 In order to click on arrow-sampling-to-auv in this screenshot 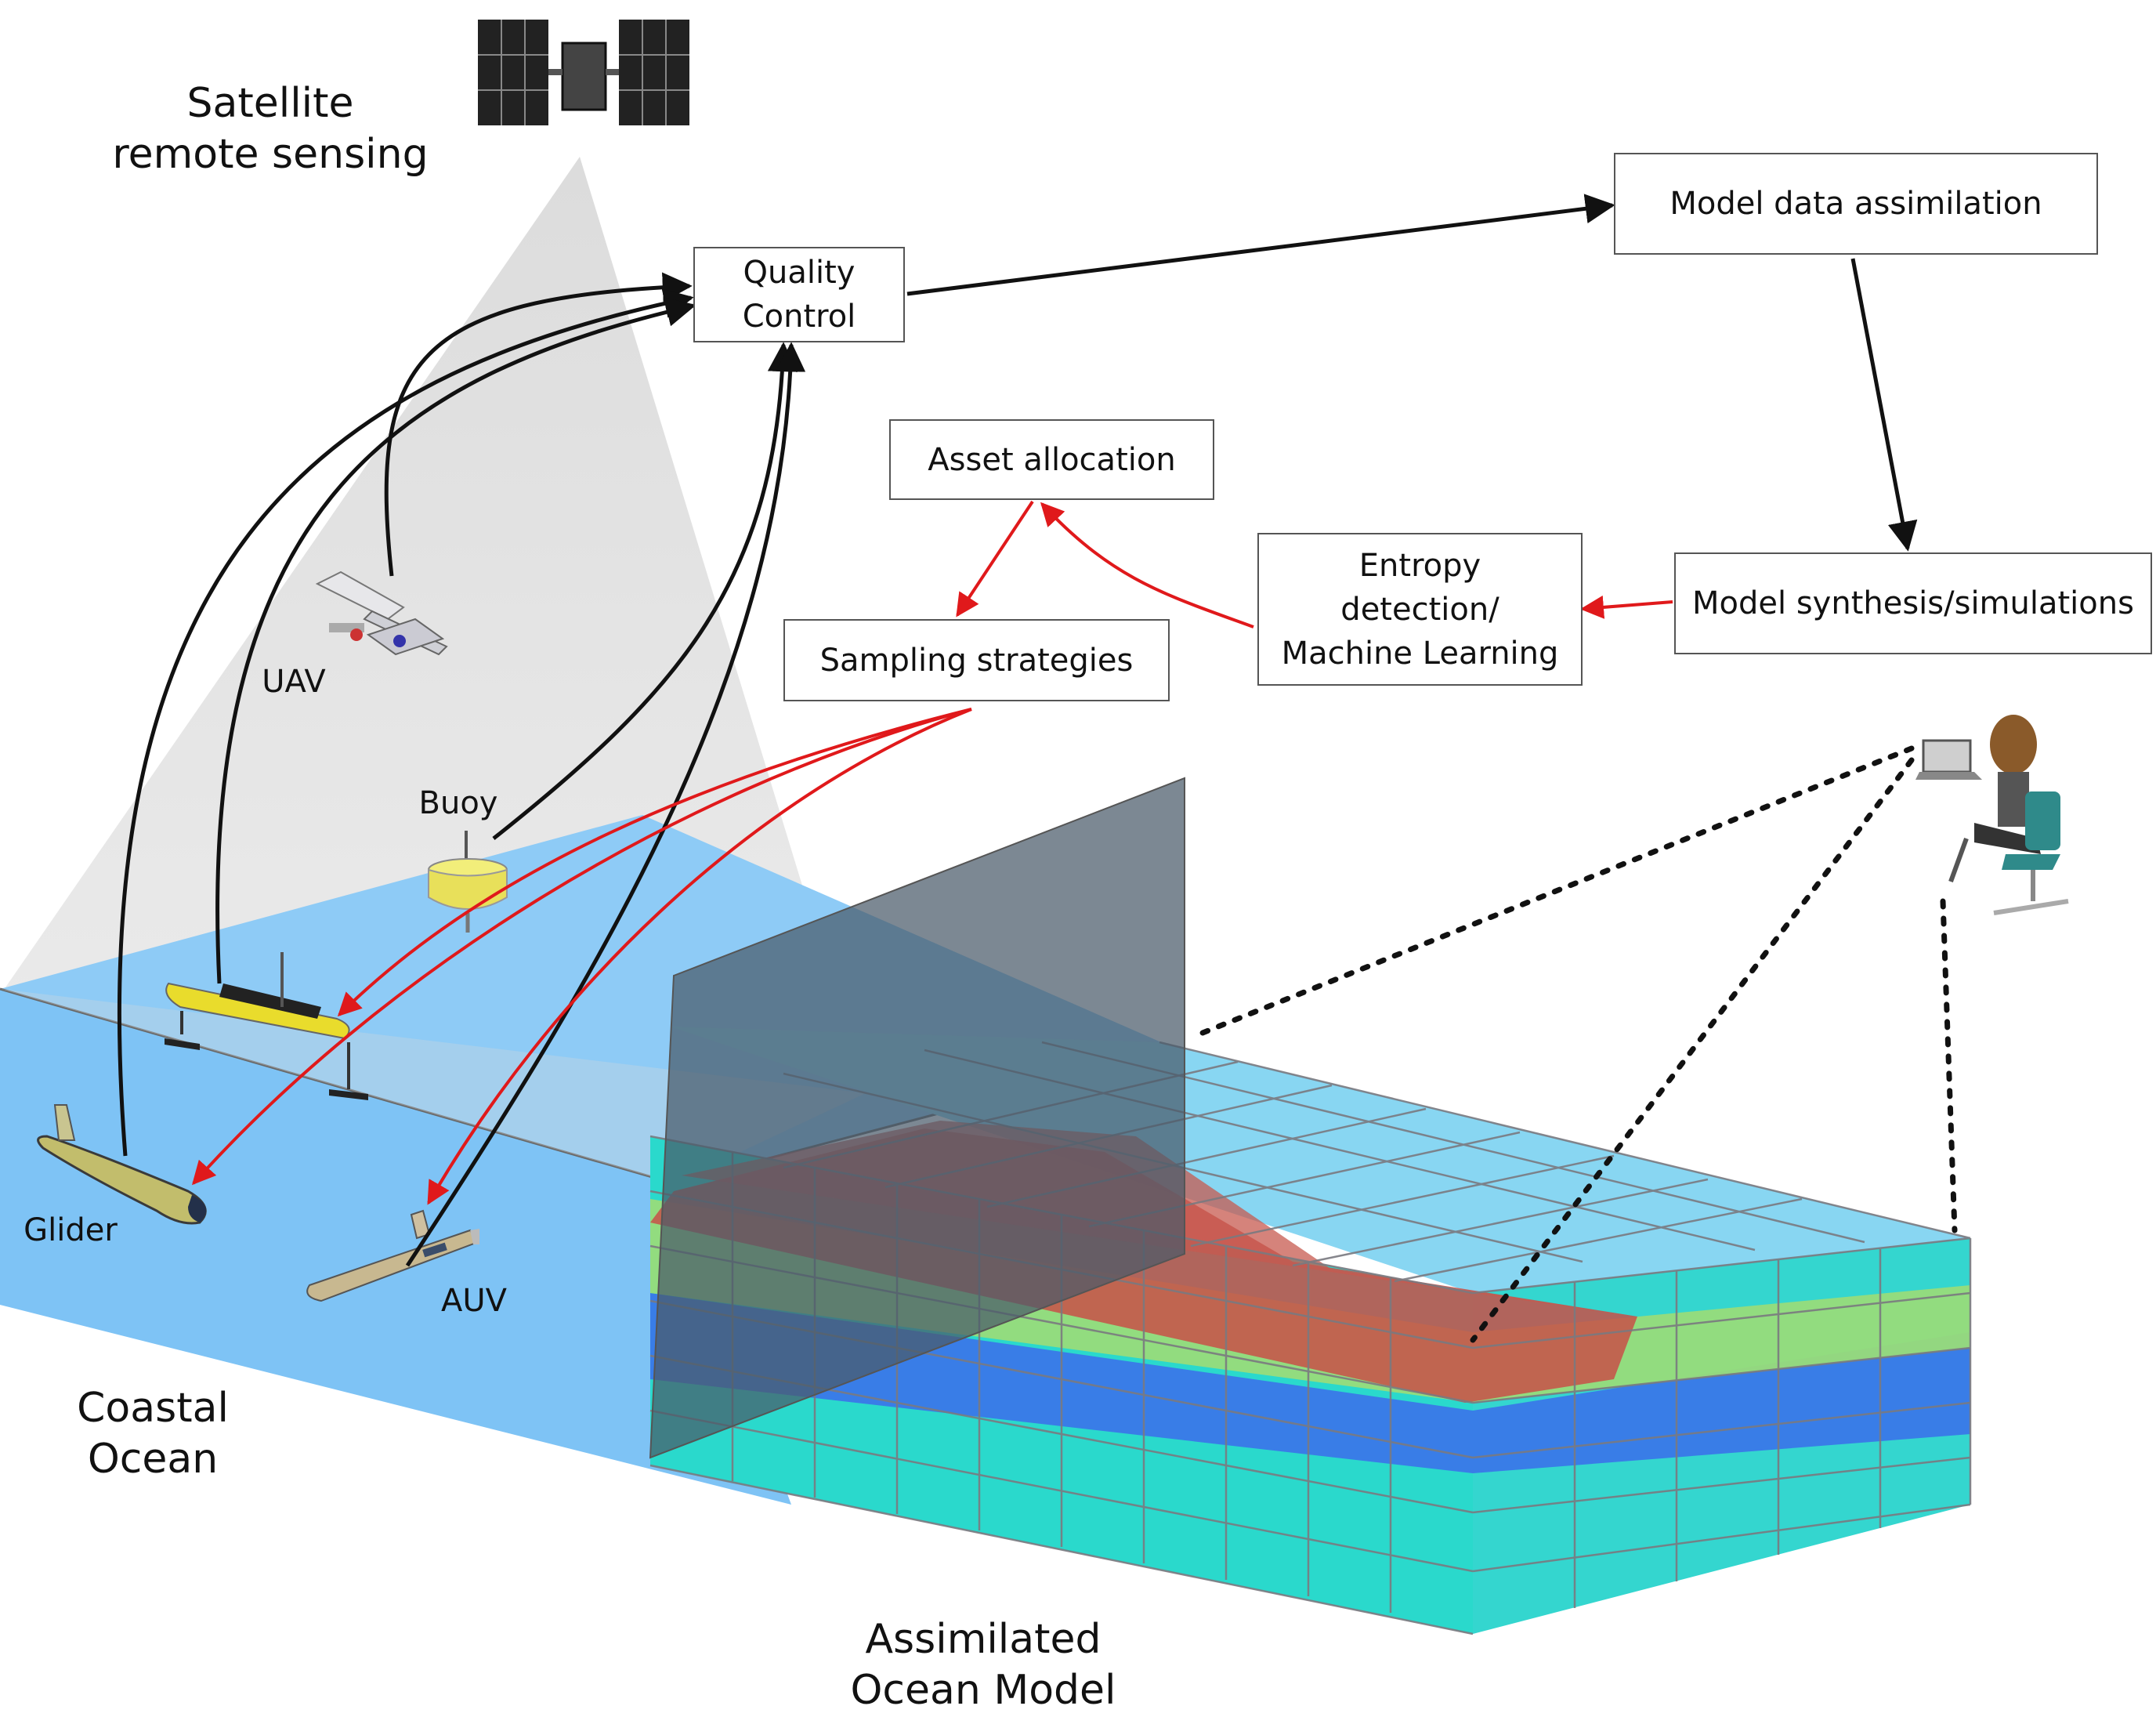, I will do `click(699, 956)`.